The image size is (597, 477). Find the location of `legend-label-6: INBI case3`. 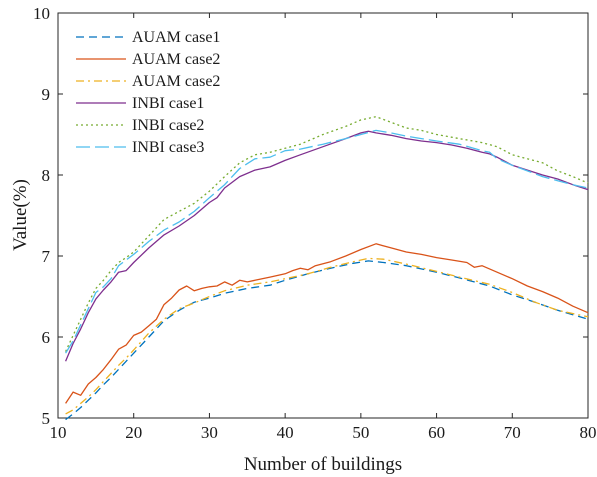

legend-label-6: INBI case3 is located at coordinates (168, 147).